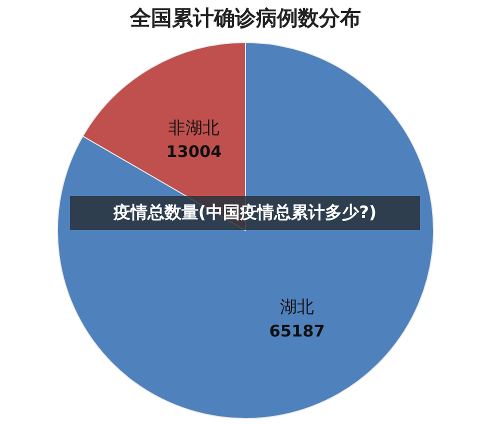 This screenshot has width=491, height=425. What do you see at coordinates (194, 128) in the screenshot?
I see `slice-label: 非湖北` at bounding box center [194, 128].